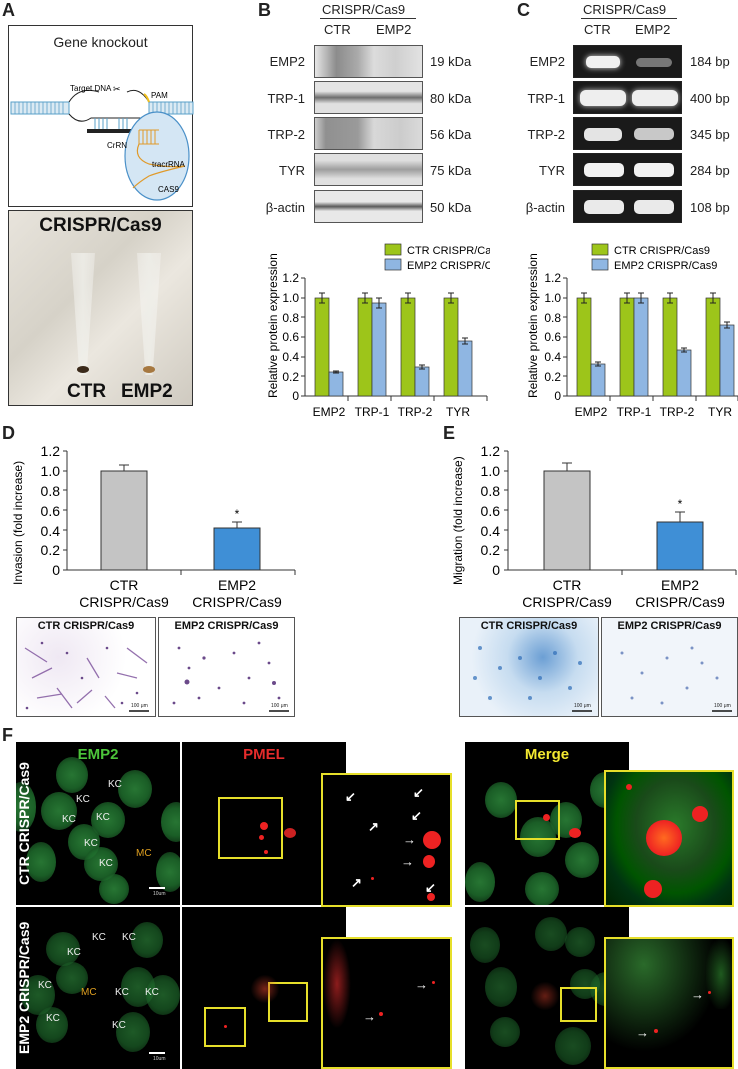 The image size is (738, 1069). What do you see at coordinates (86, 667) in the screenshot?
I see `d-image-ctr: CTR CRISPR/Cas9 100 μm` at bounding box center [86, 667].